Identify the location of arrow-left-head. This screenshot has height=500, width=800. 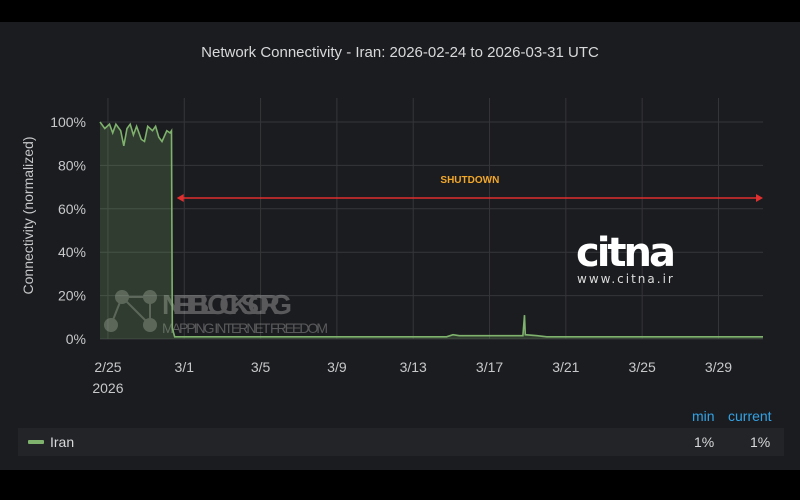
(180, 197).